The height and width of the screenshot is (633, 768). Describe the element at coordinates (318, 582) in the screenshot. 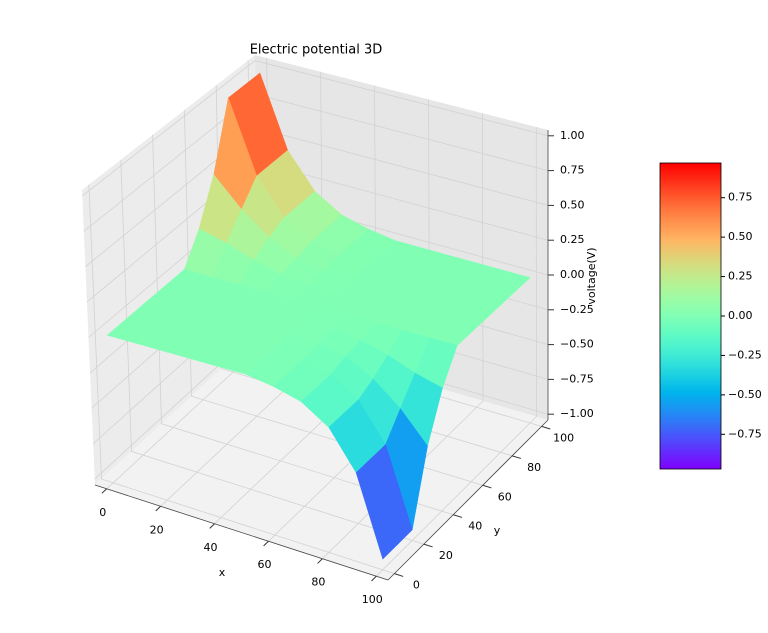

I see `x-tick-label: 80` at that location.